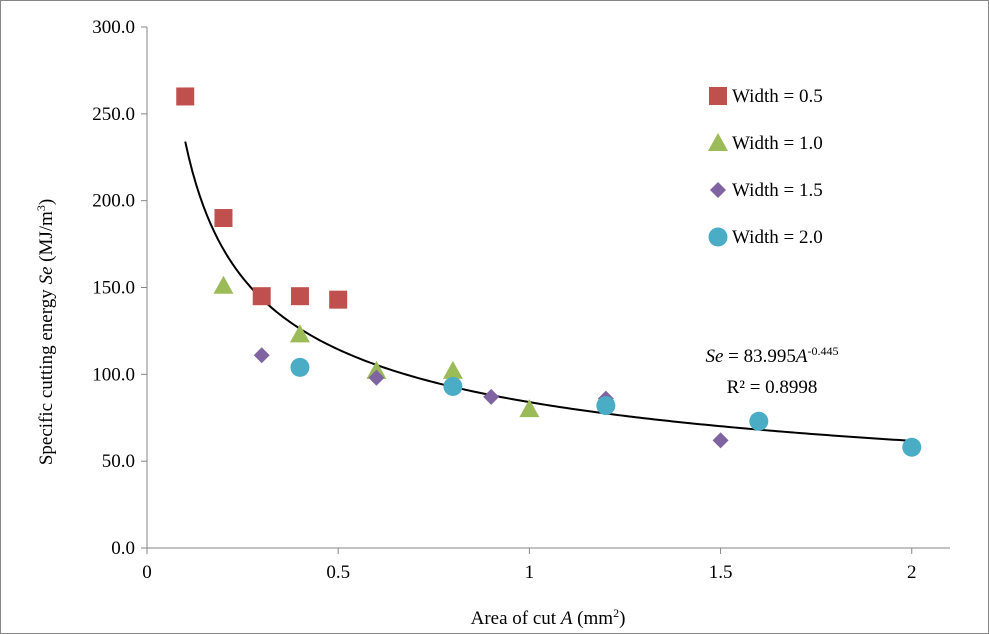 This screenshot has height=634, width=989. I want to click on legend-item: Width = 0.5, so click(766, 96).